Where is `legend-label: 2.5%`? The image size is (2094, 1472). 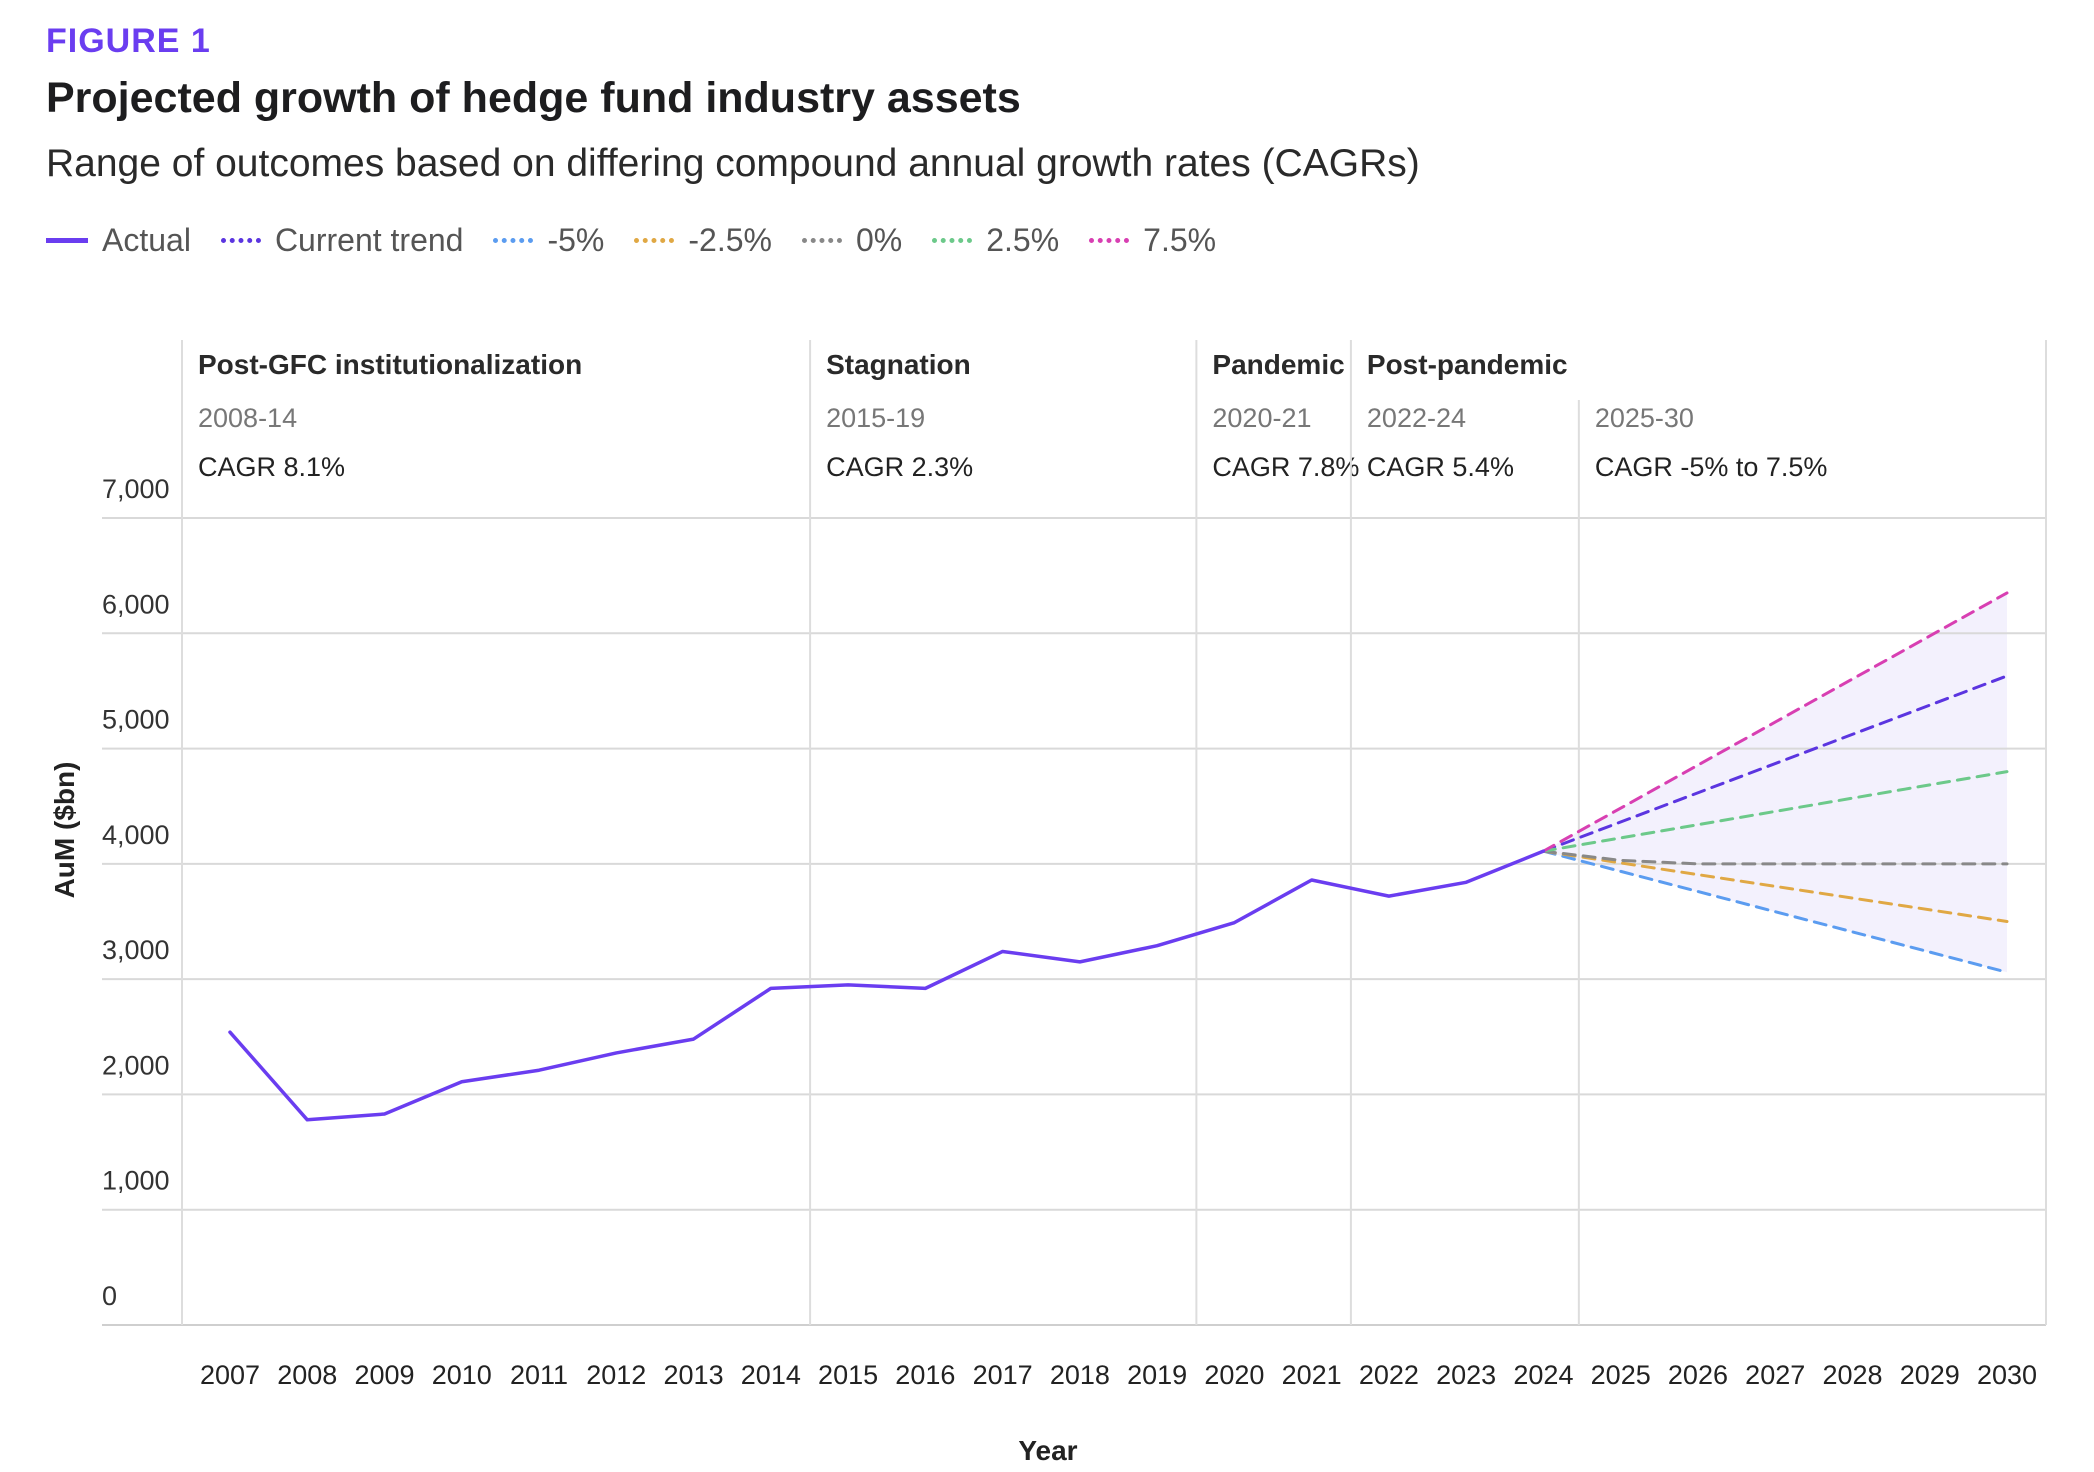
legend-label: 2.5% is located at coordinates (1023, 240).